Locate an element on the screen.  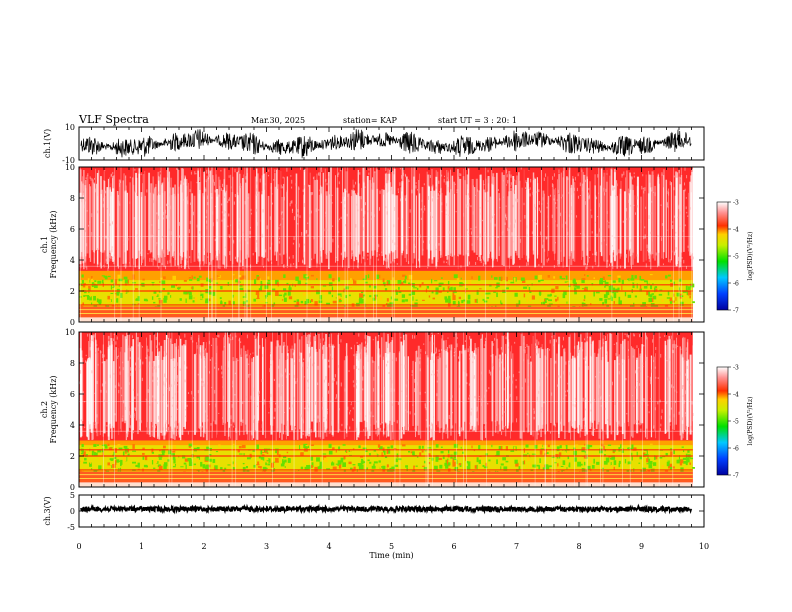
time-tick-label: 5 is located at coordinates (391, 546).